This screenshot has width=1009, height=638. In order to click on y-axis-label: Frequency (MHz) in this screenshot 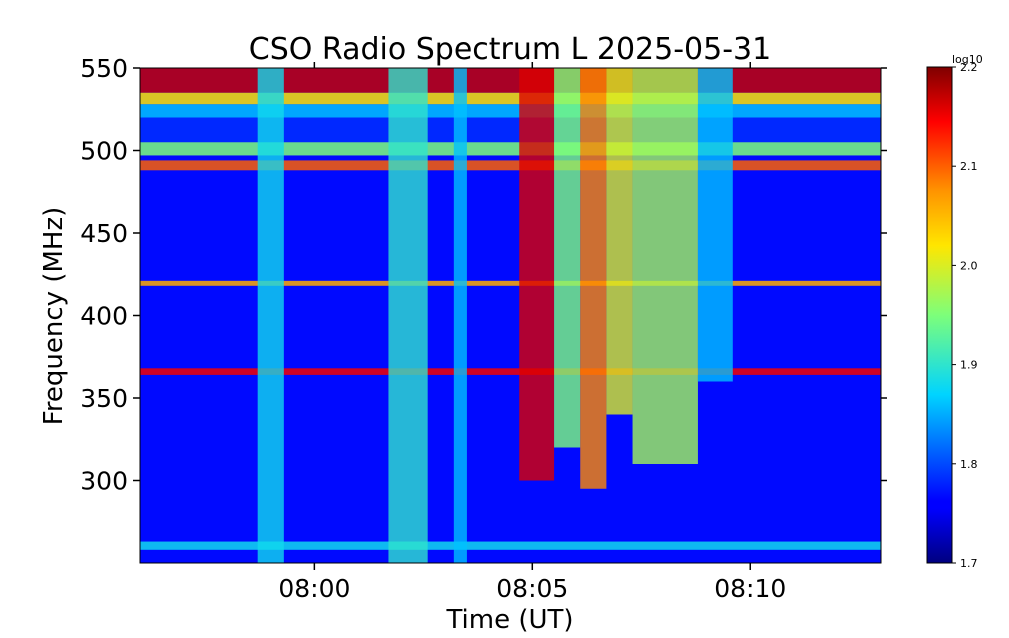, I will do `click(54, 316)`.